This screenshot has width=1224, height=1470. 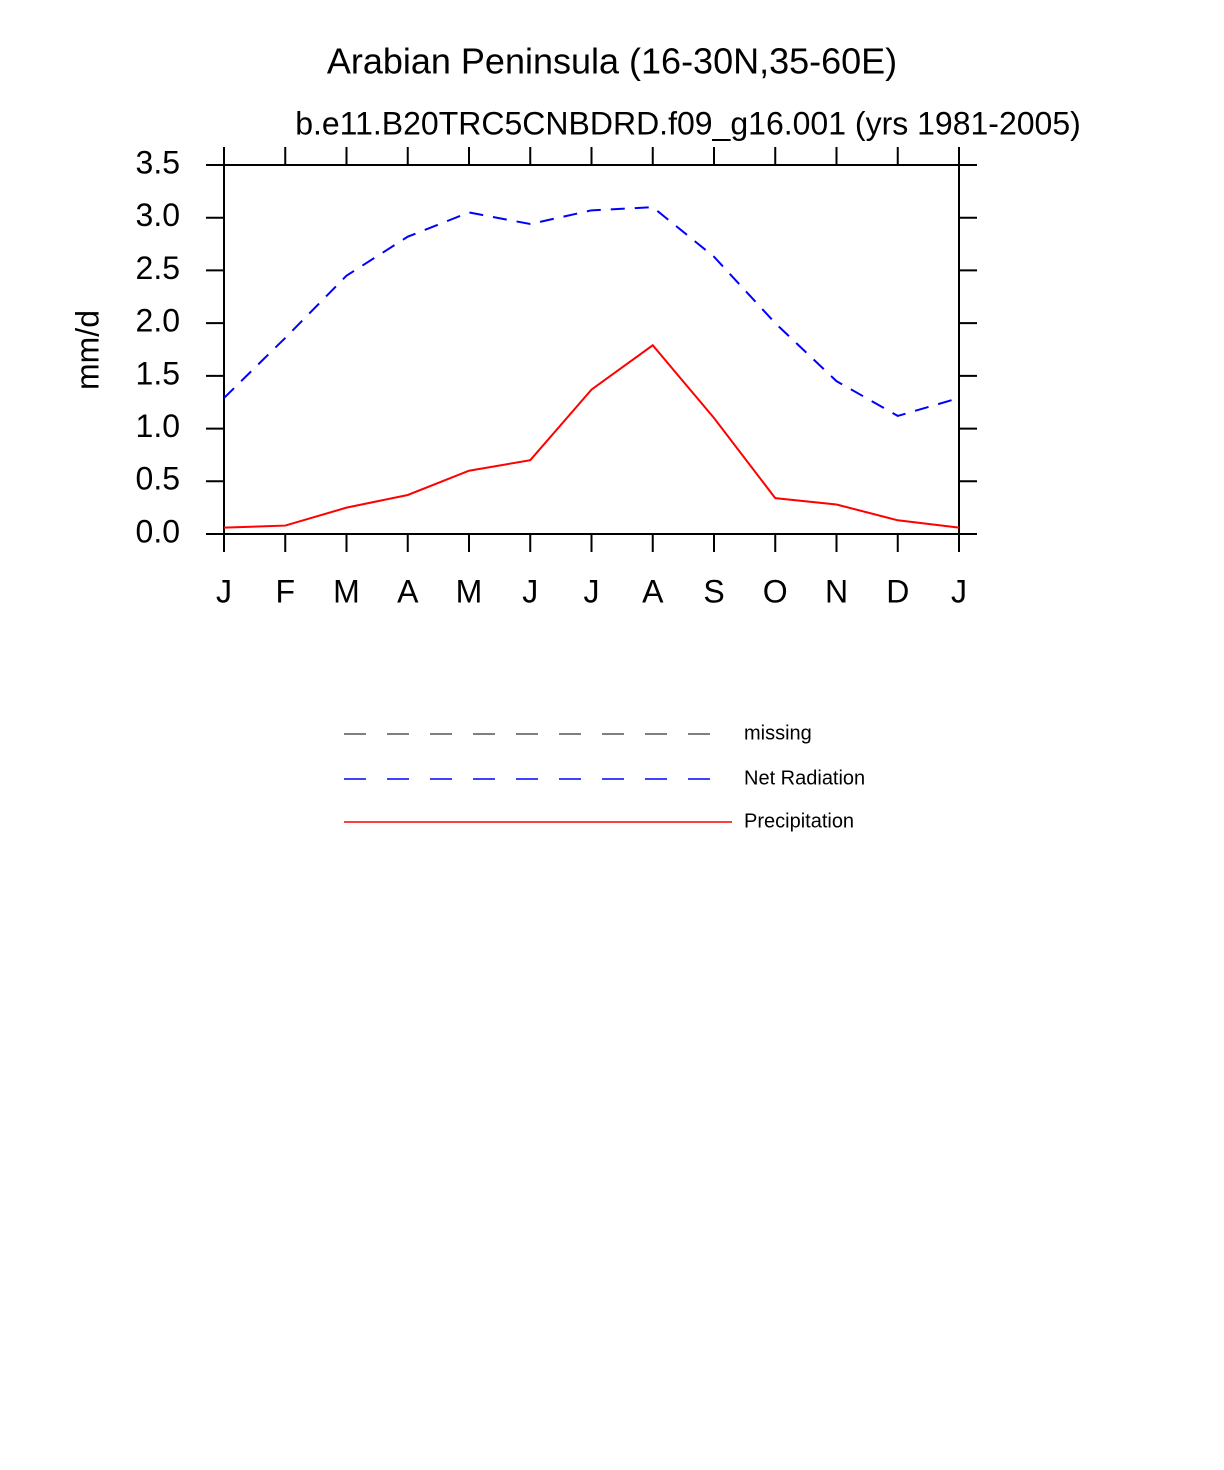 What do you see at coordinates (897, 591) in the screenshot?
I see `x-tick-label: D` at bounding box center [897, 591].